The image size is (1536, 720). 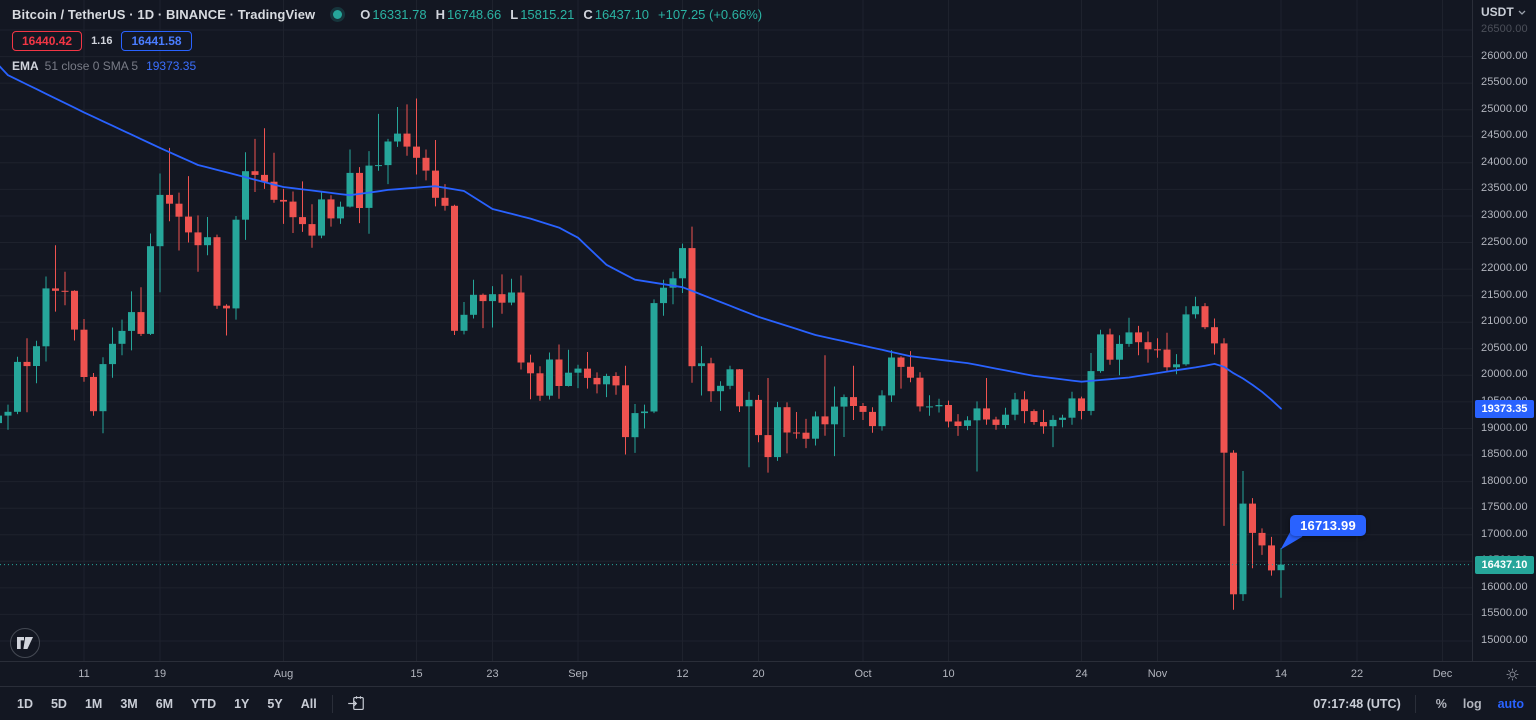 I want to click on time-axis-label: 14, so click(x=1281, y=674).